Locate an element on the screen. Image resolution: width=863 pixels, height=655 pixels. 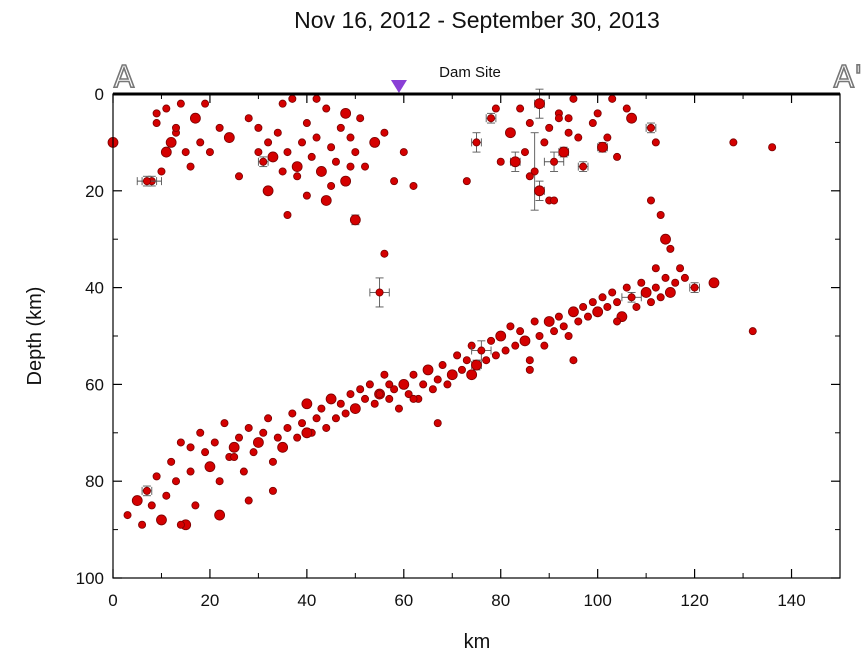
x-tick-label: 80 is located at coordinates (500, 600).